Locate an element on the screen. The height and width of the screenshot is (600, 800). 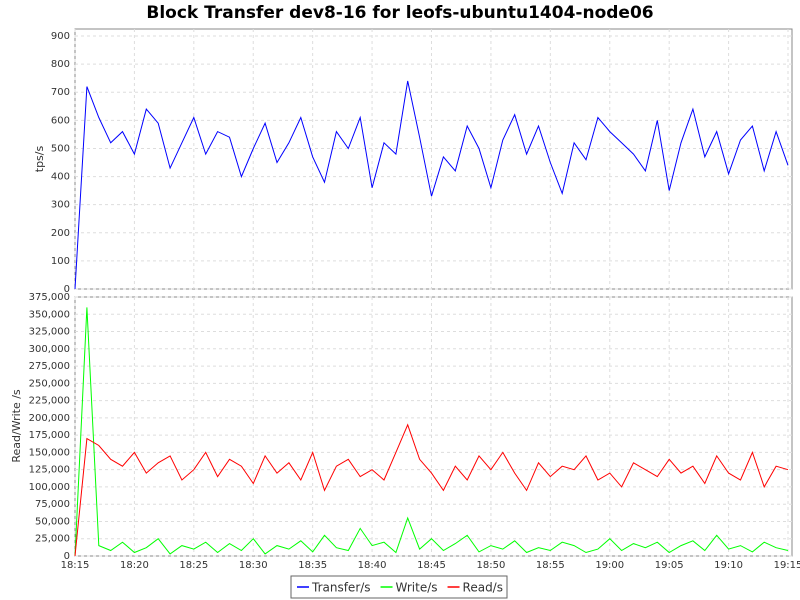
legend is located at coordinates (399, 587).